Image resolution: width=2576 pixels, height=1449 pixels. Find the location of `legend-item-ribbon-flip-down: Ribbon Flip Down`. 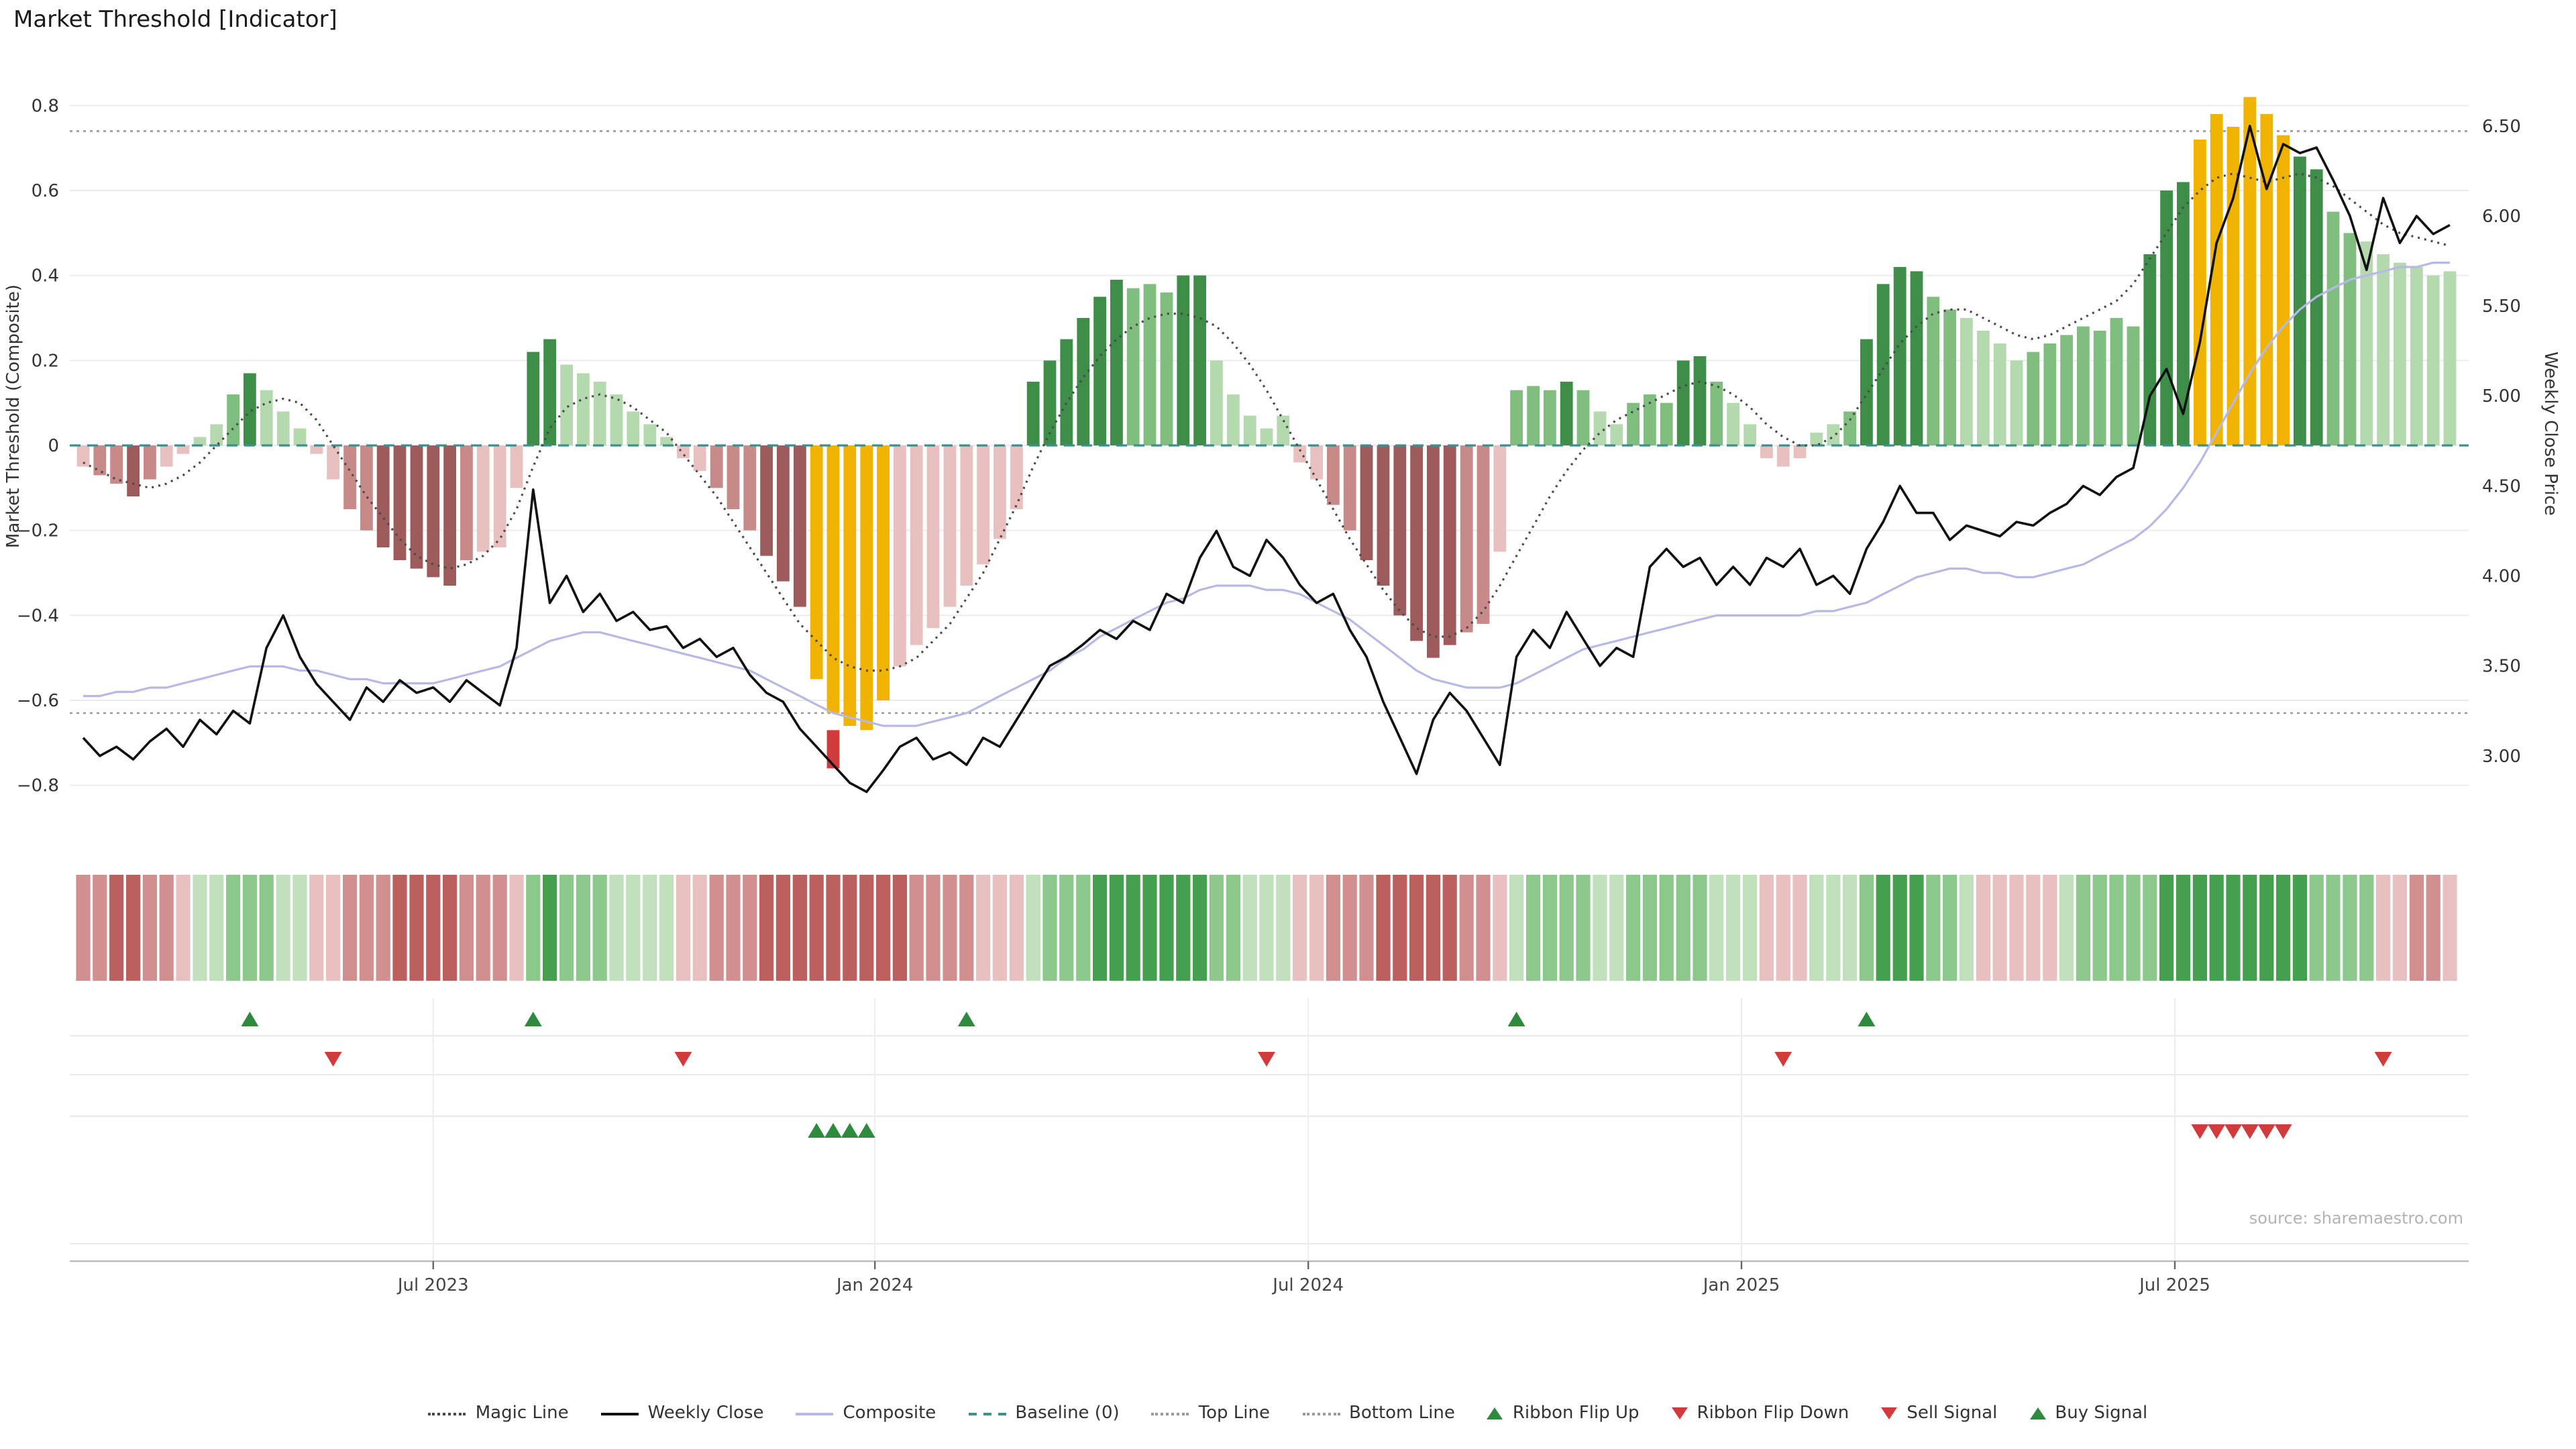

legend-item-ribbon-flip-down: Ribbon Flip Down is located at coordinates (1760, 1413).